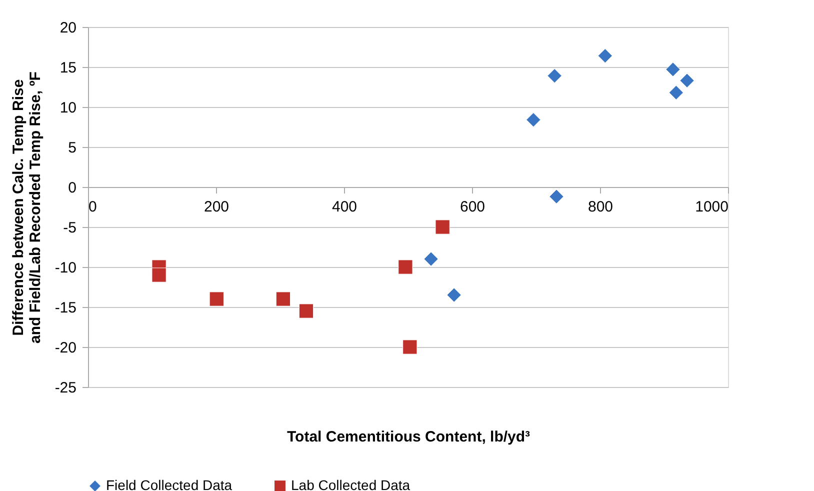 This screenshot has width=814, height=491. Describe the element at coordinates (68, 28) in the screenshot. I see `y-tick-label: 20` at that location.